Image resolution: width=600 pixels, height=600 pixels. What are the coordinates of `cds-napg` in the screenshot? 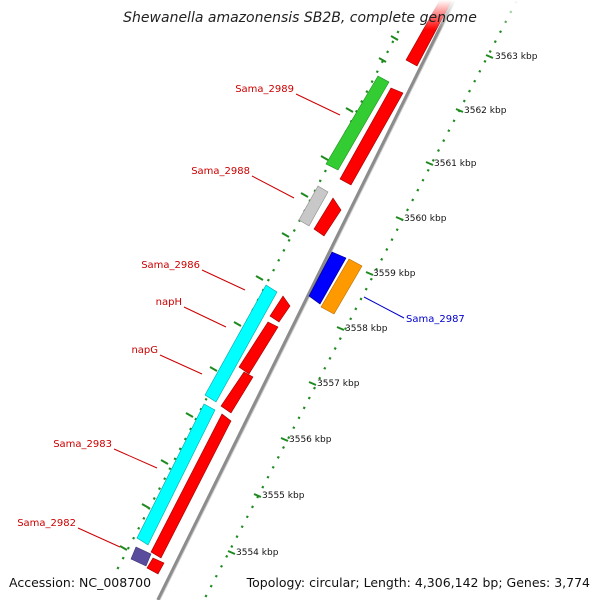 It's located at (258, 348).